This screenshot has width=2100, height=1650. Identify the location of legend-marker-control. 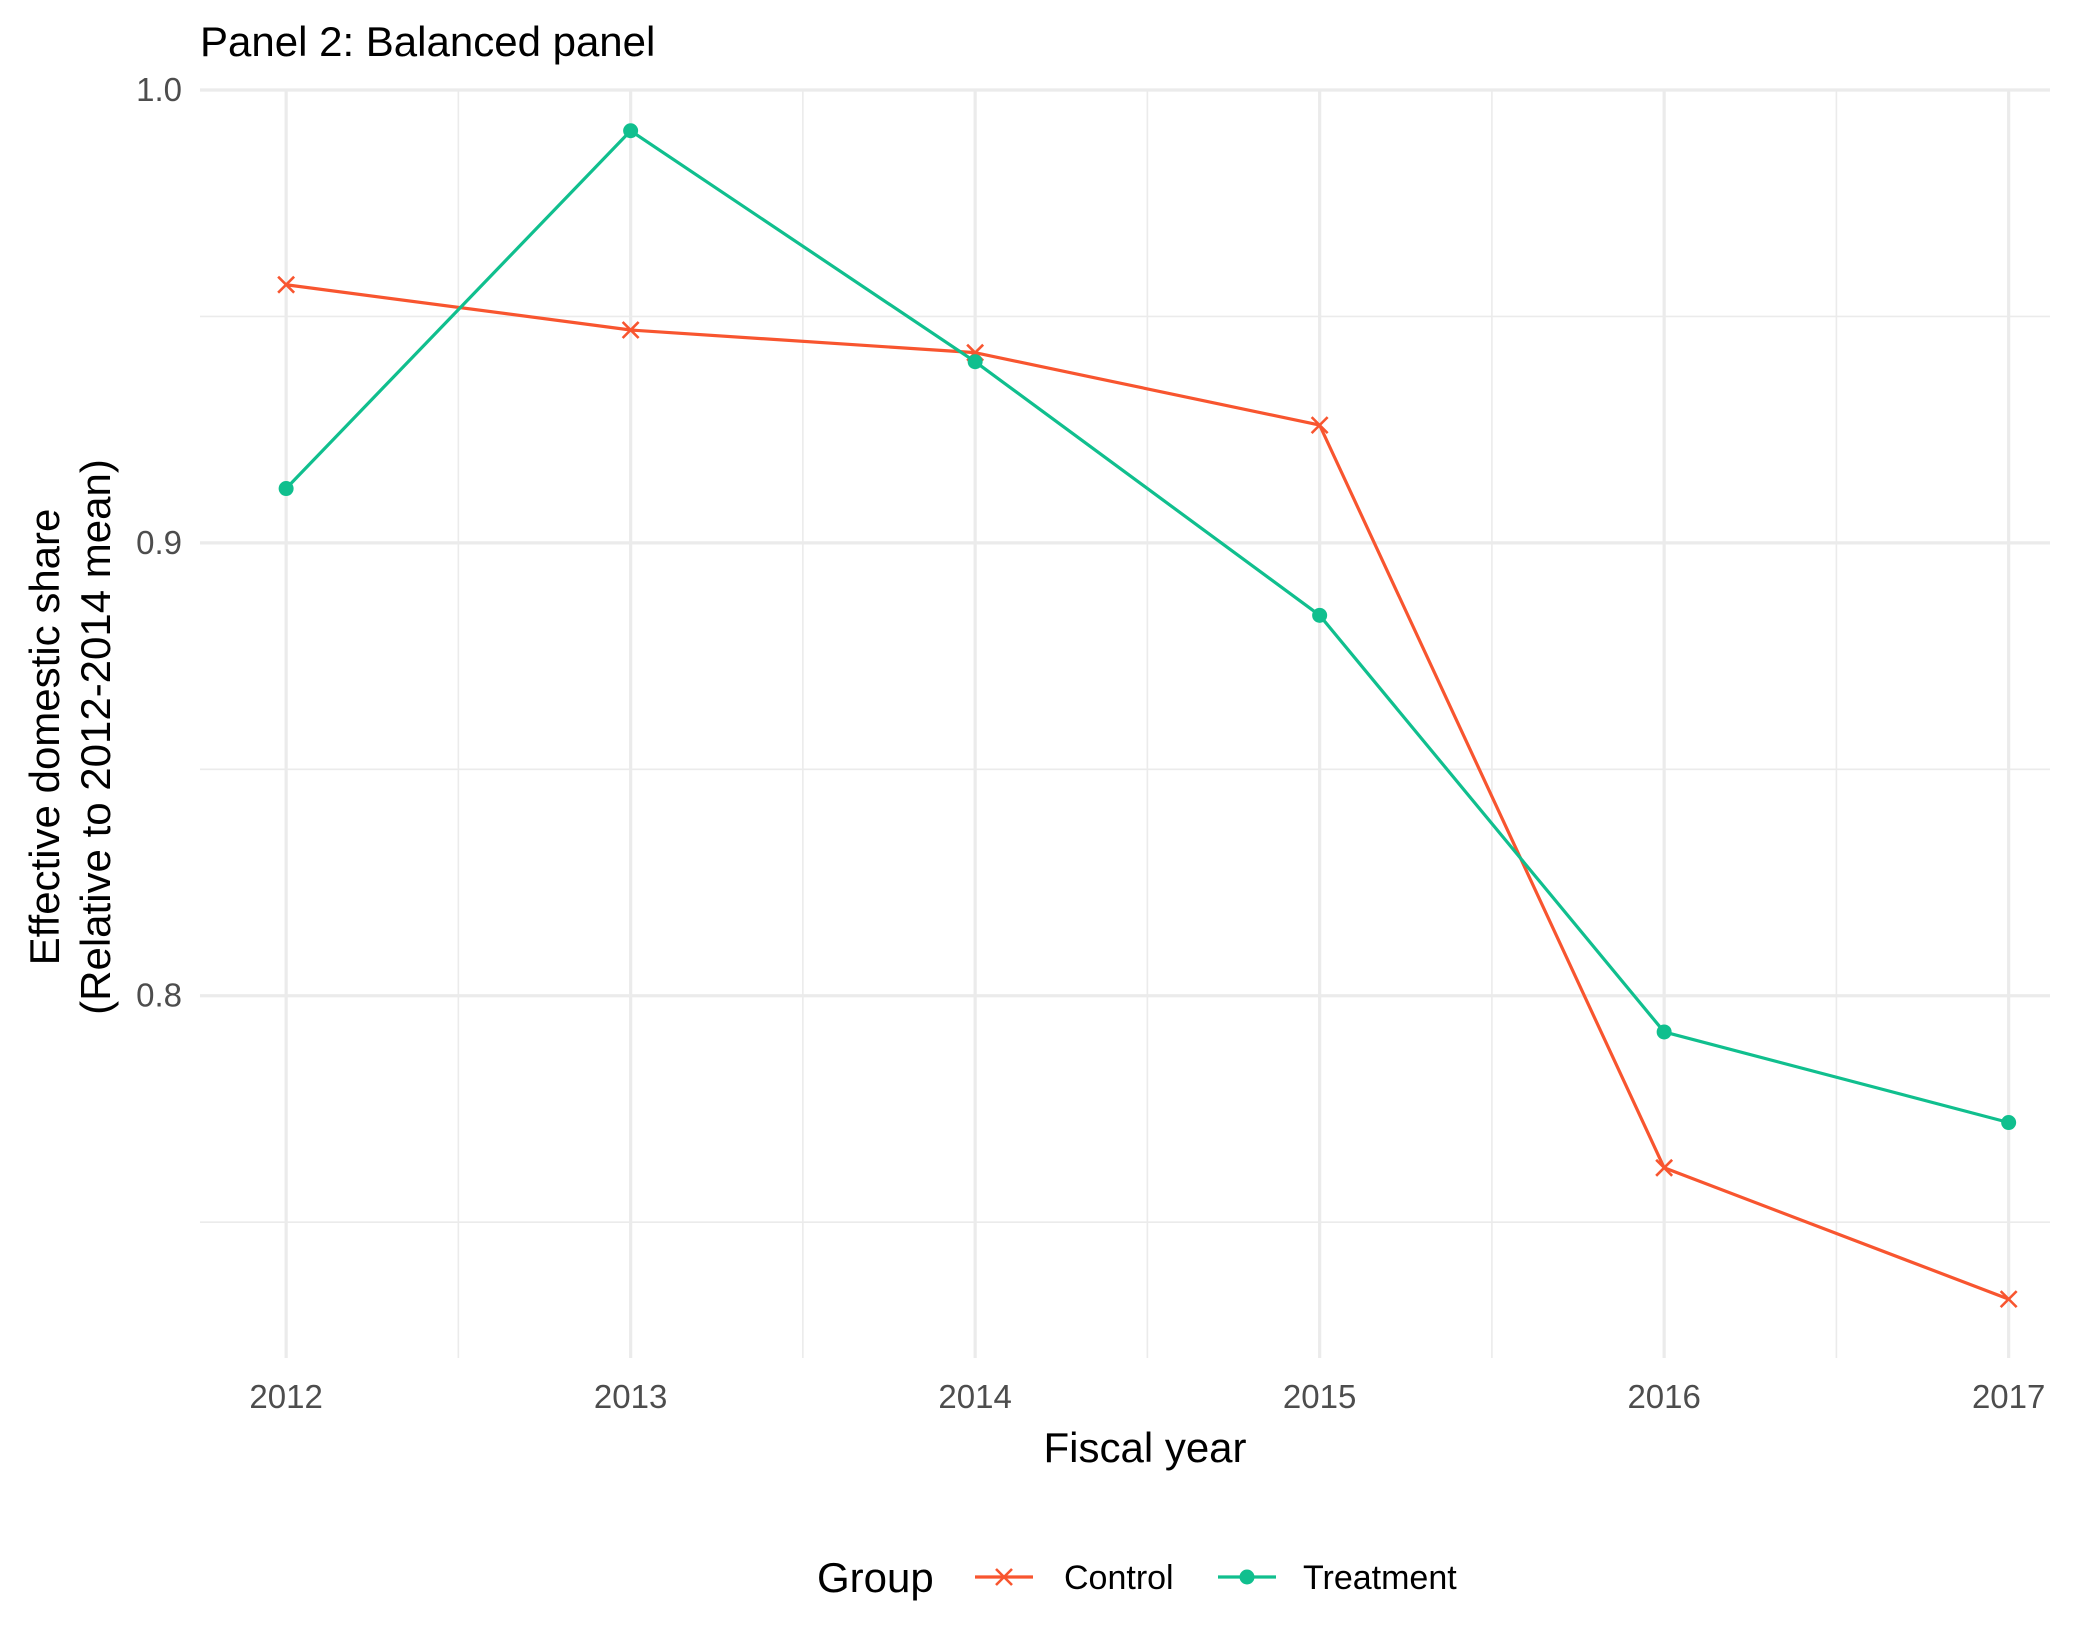
(1004, 1577).